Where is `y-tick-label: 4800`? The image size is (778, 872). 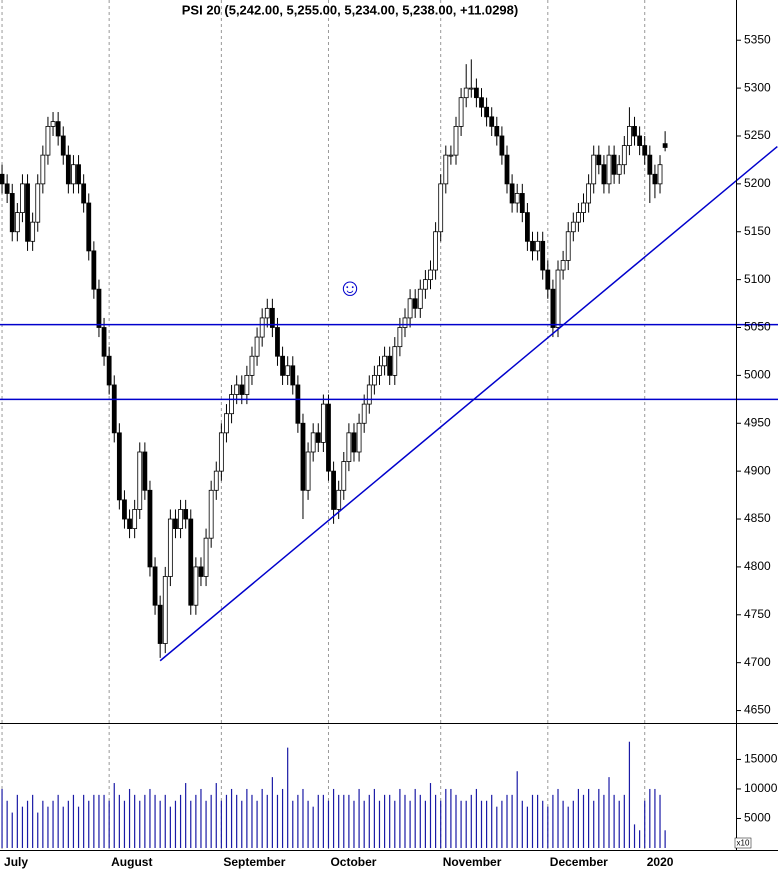 y-tick-label: 4800 is located at coordinates (757, 566).